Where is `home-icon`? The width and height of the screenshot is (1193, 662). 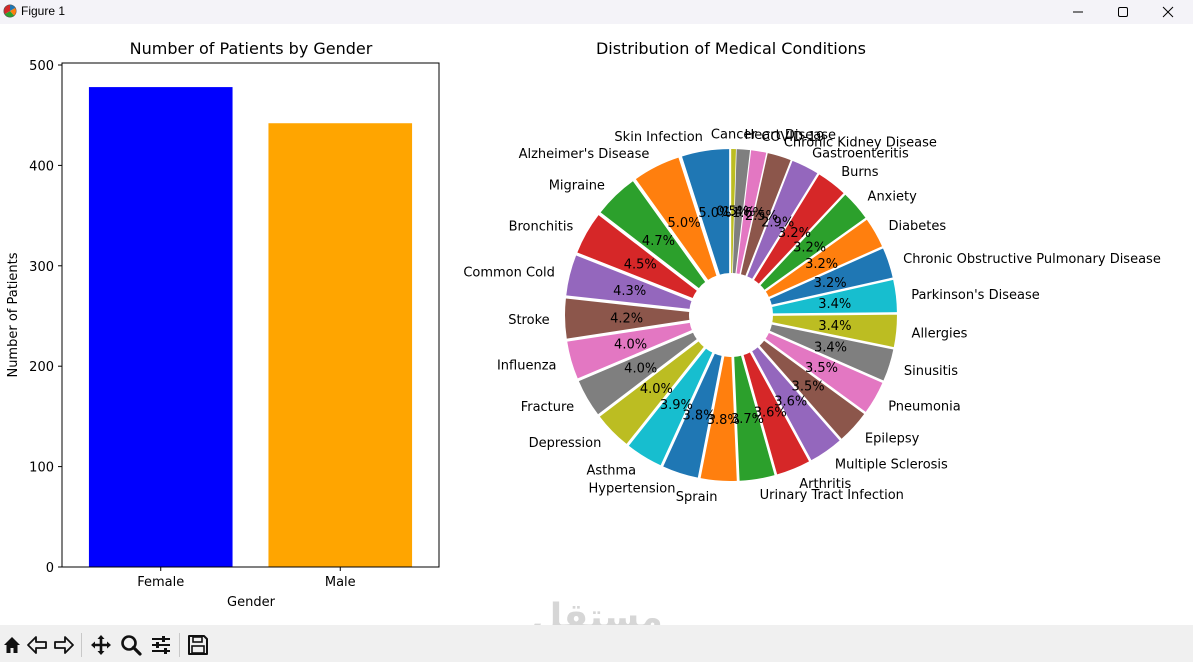
home-icon is located at coordinates (12, 645).